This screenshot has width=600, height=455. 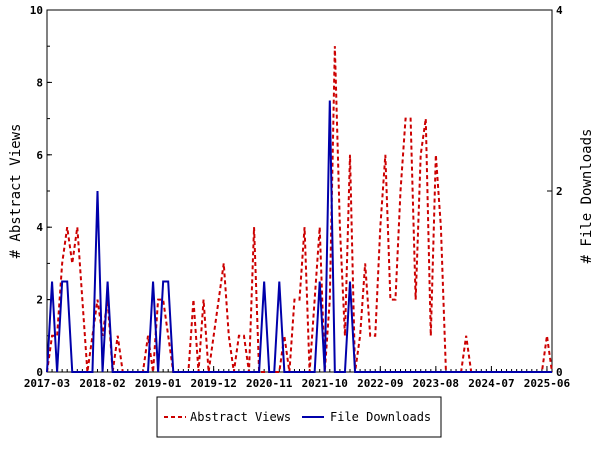 What do you see at coordinates (547, 383) in the screenshot?
I see `x-tick-label: 2025-06` at bounding box center [547, 383].